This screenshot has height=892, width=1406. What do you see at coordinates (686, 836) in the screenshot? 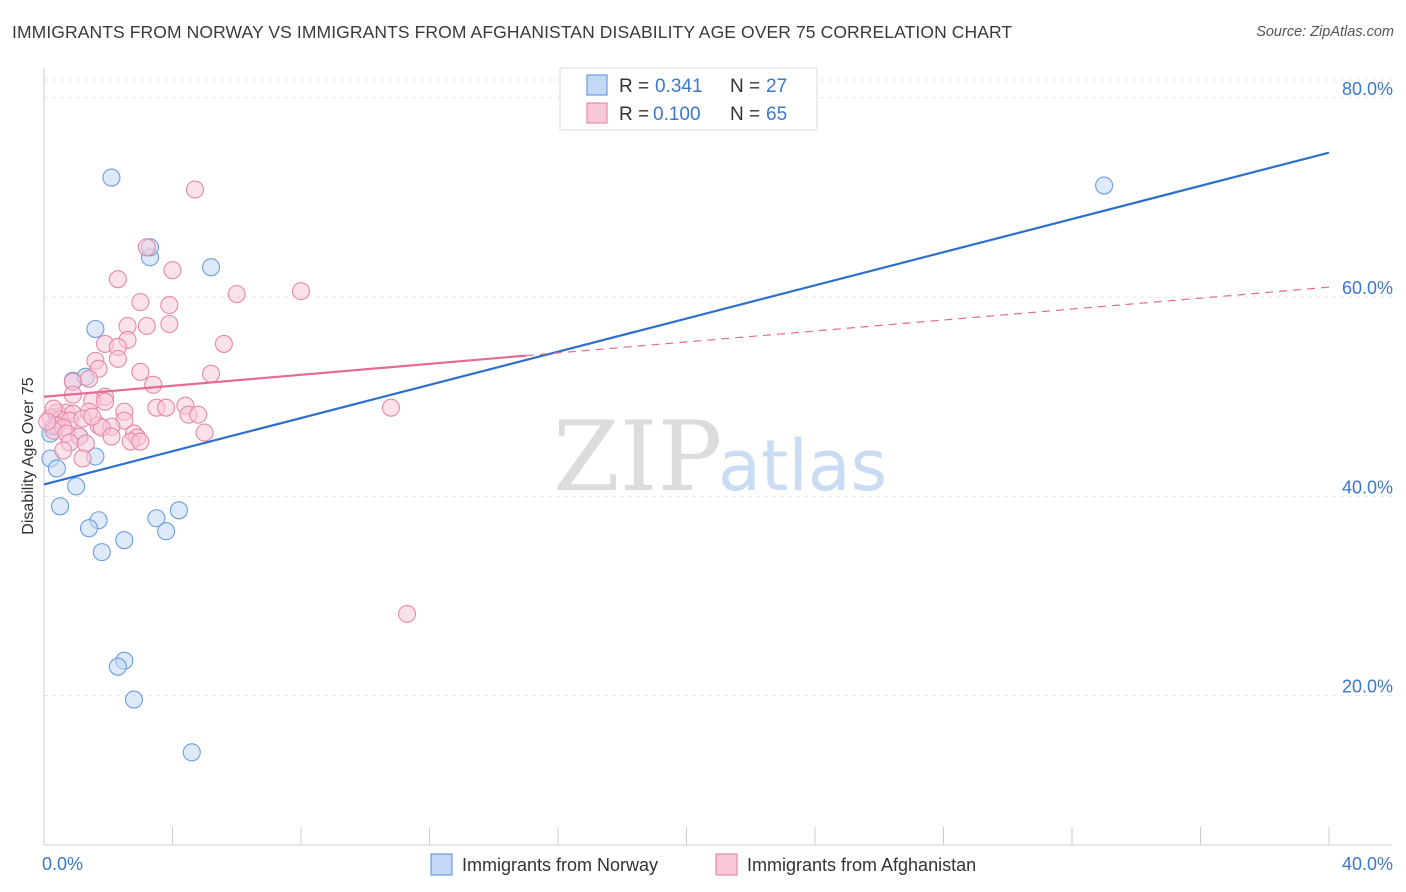
I see `x-minor-ticks` at bounding box center [686, 836].